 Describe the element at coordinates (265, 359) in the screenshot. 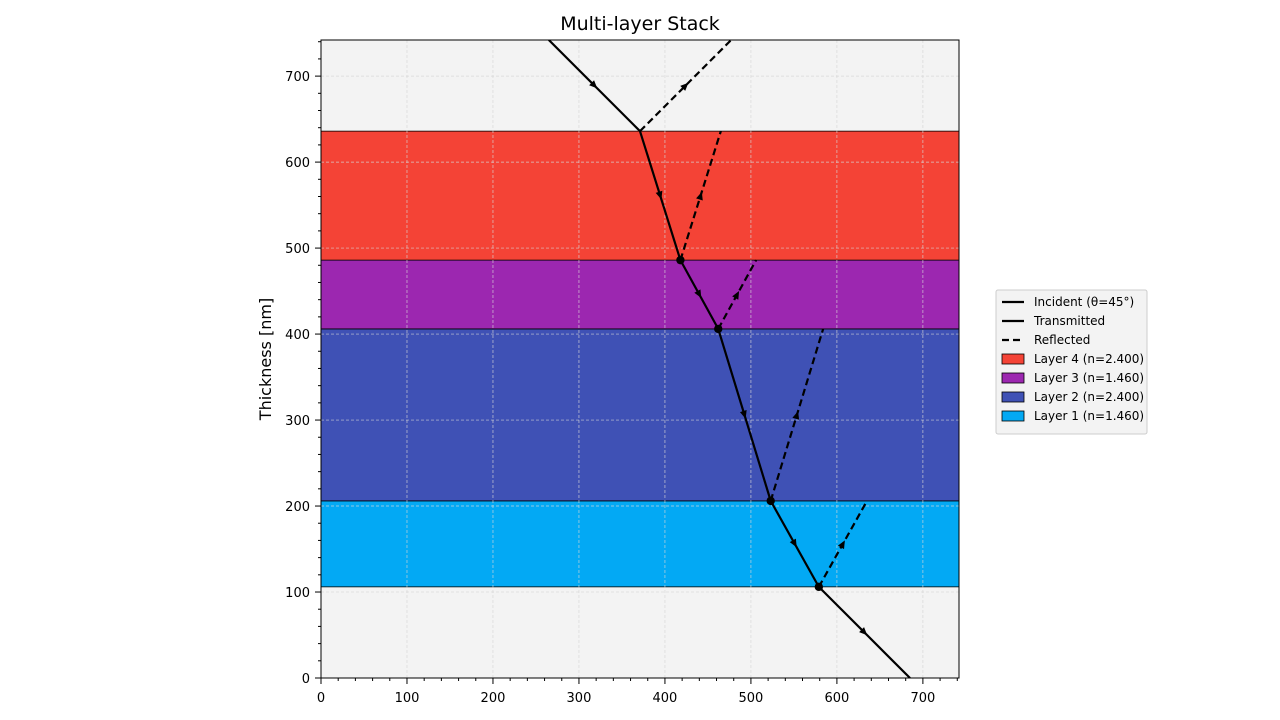

I see `y-axis-title: Thickness [nm]` at that location.